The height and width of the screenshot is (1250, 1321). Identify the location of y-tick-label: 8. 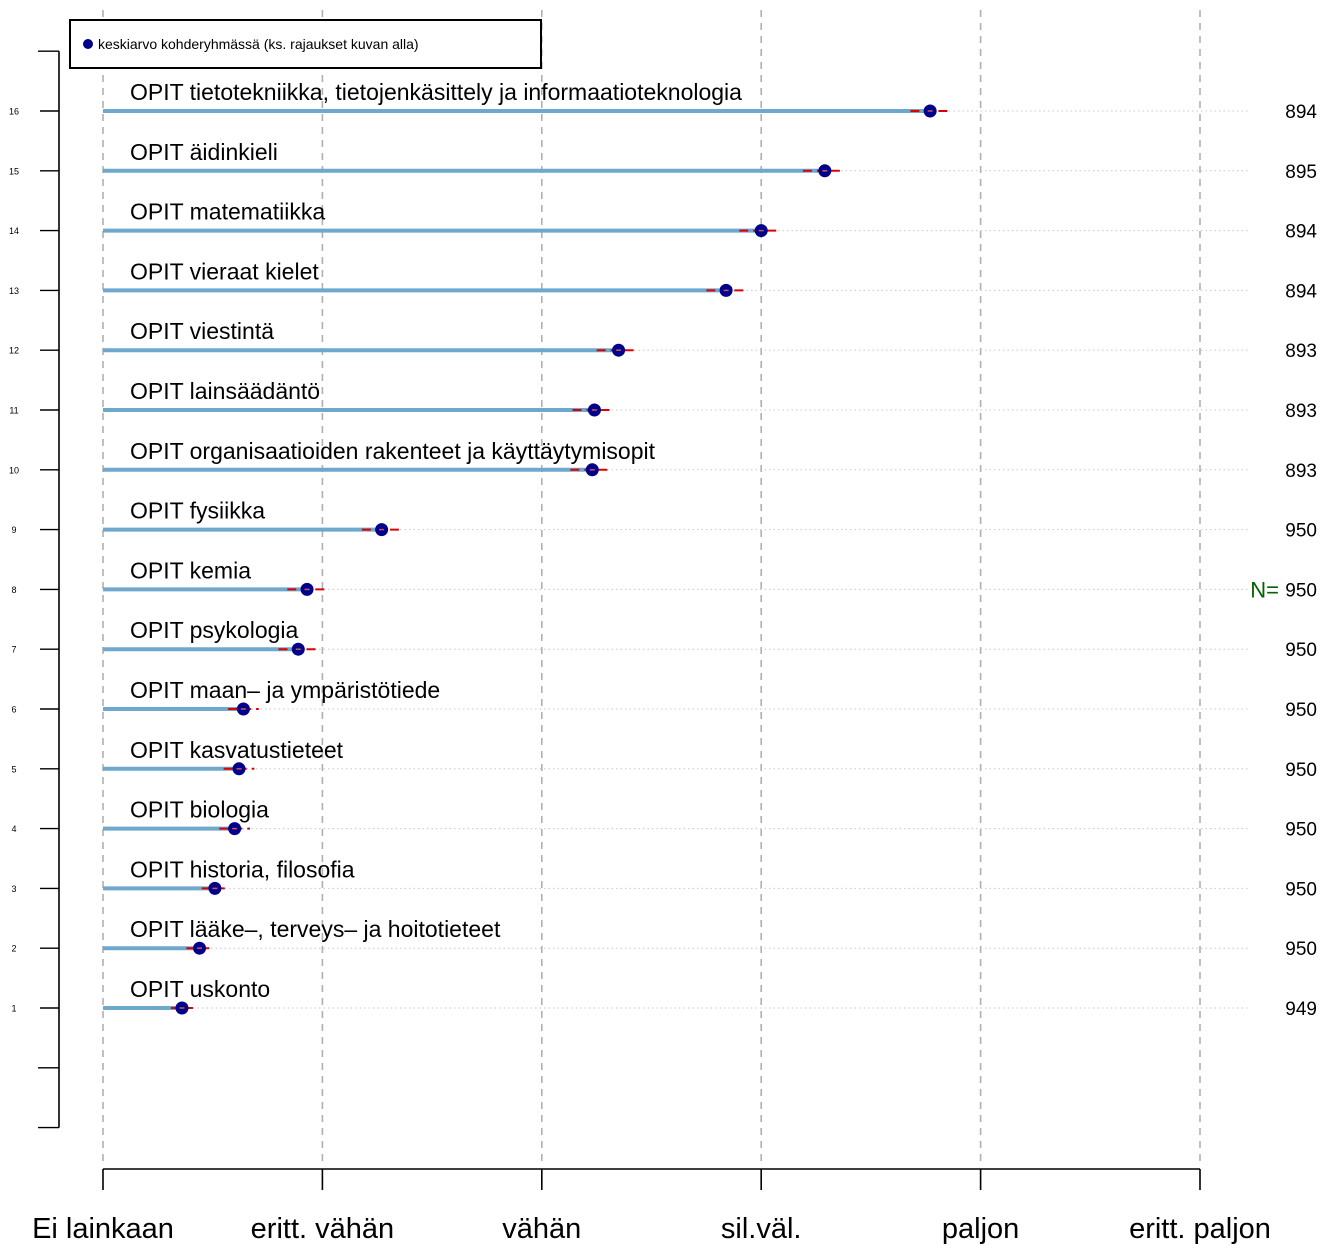
(13, 590).